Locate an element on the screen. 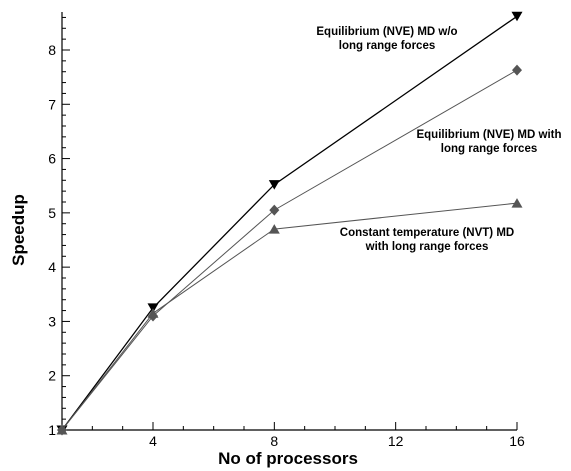  y-tick-label: 1 is located at coordinates (52, 430).